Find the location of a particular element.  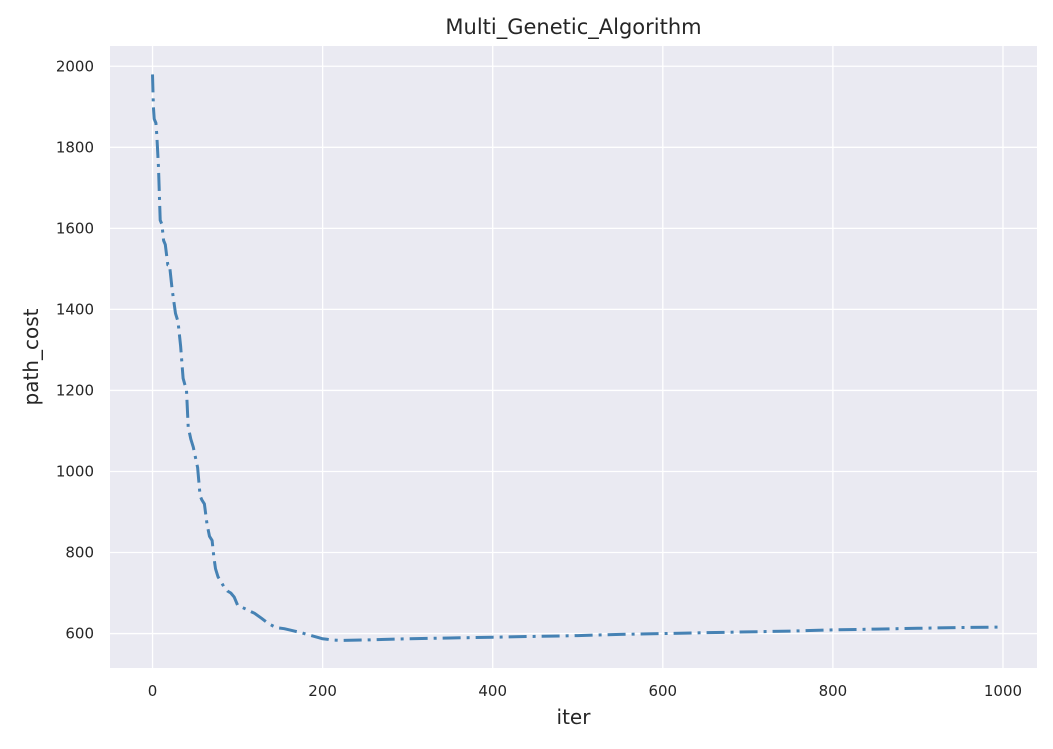

y-axis-label: path_cost is located at coordinates (31, 356).